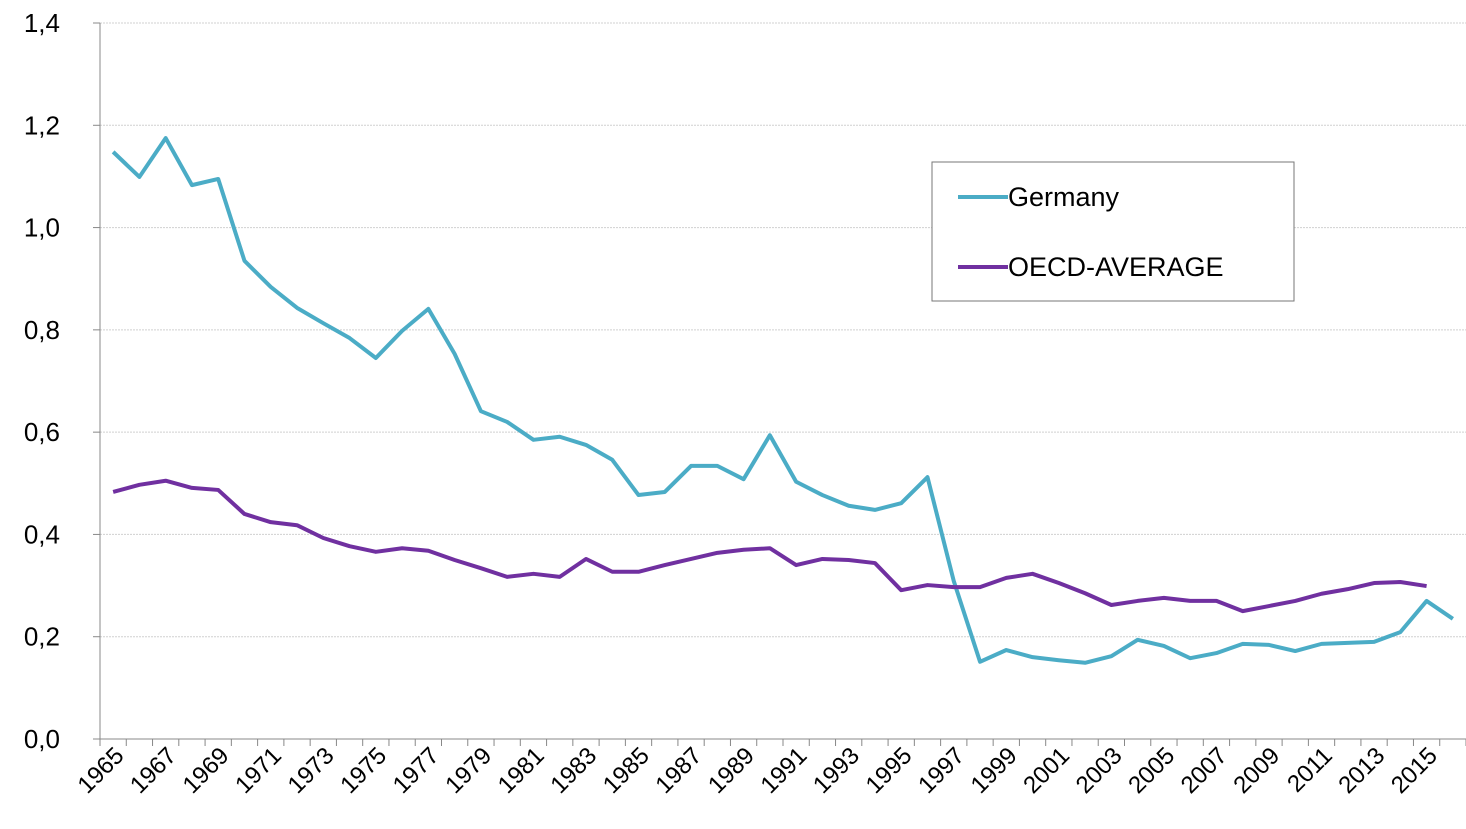  What do you see at coordinates (1099, 770) in the screenshot?
I see `x-tick-label: 2003` at bounding box center [1099, 770].